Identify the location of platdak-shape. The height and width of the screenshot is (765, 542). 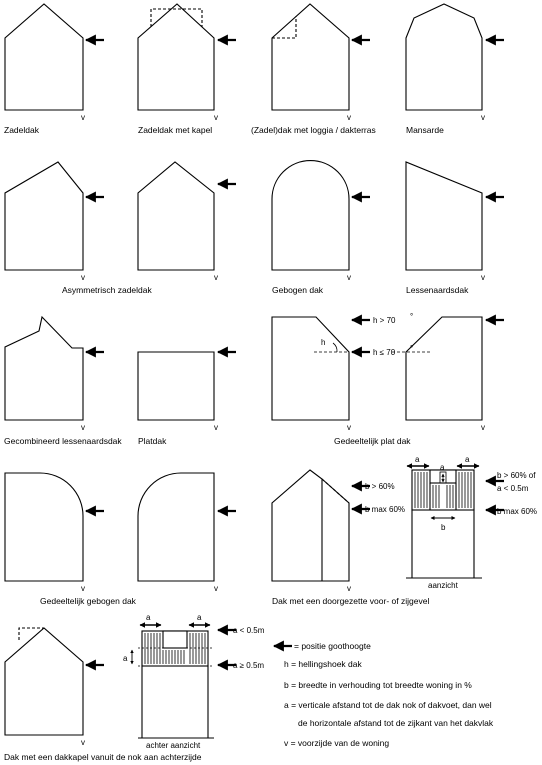
(186, 383).